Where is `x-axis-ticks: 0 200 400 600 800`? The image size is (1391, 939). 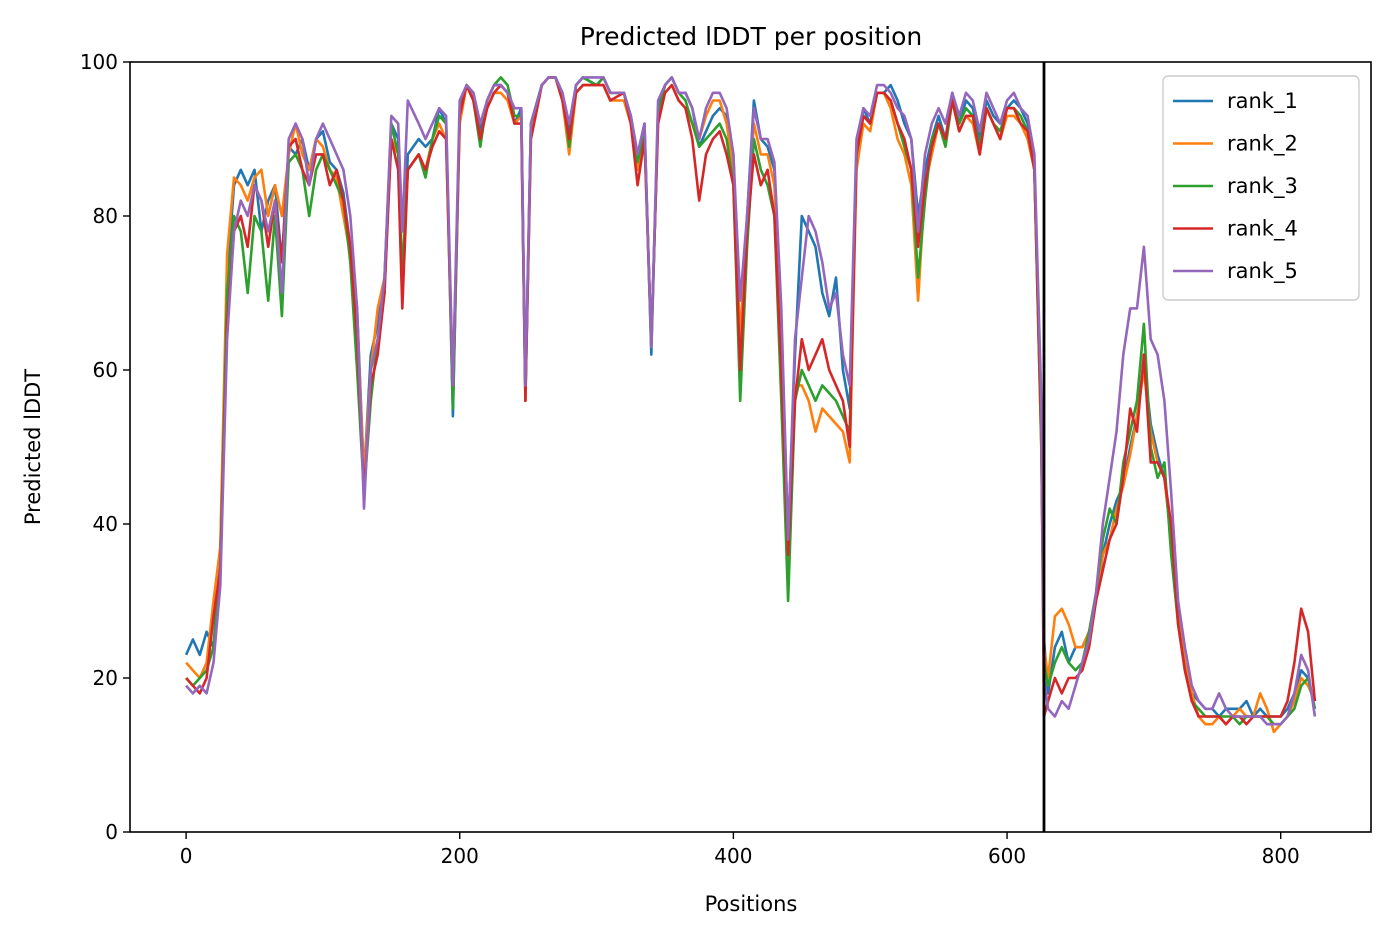 x-axis-ticks: 0 200 400 600 800 is located at coordinates (740, 850).